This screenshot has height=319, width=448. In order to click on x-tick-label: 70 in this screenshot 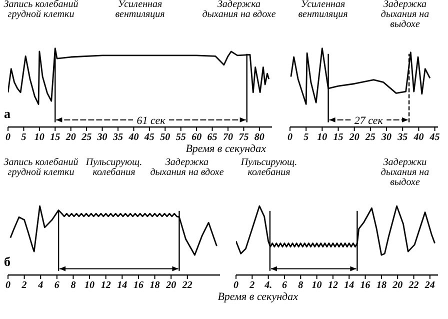, I will do `click(228, 138)`.